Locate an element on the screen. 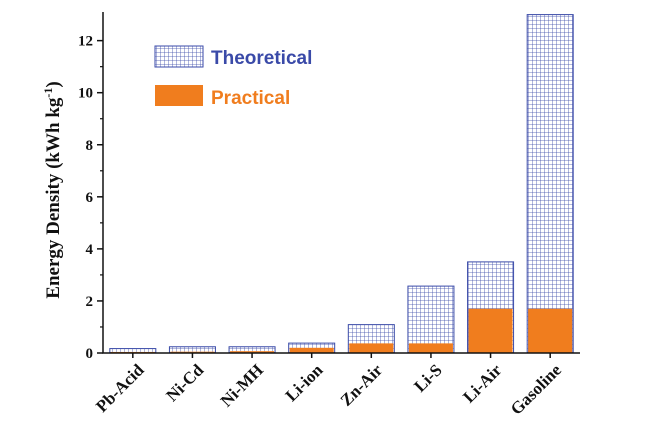  x-category-label-pb-acid: Pb-Acid is located at coordinates (120, 388).